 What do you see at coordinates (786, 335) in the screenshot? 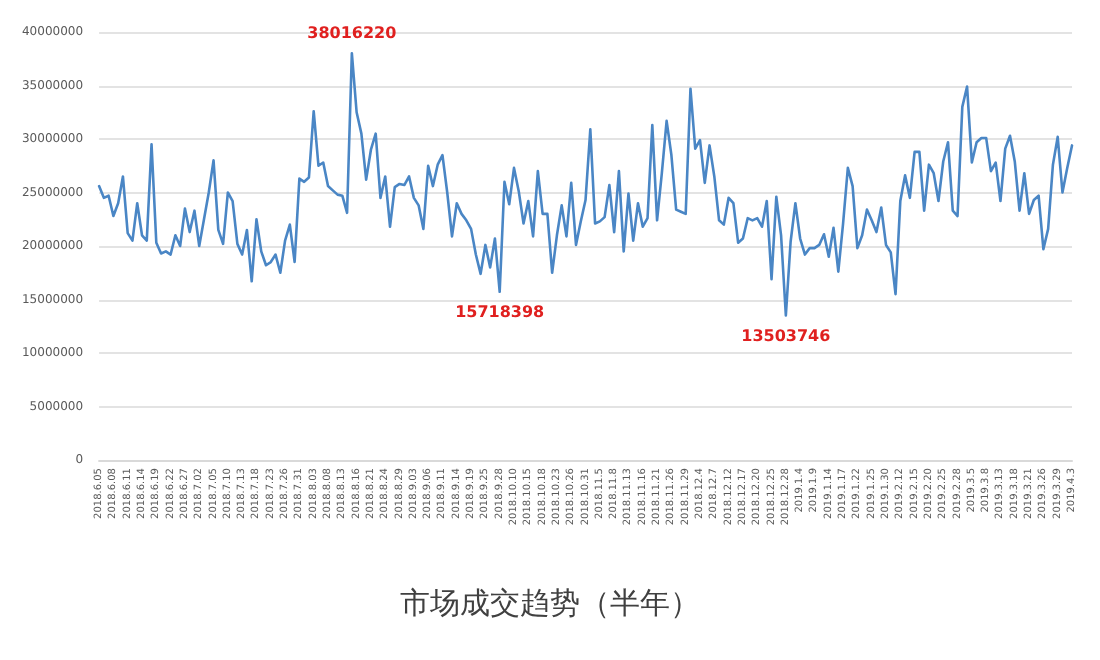
I see `data-label: 13503746` at bounding box center [786, 335].